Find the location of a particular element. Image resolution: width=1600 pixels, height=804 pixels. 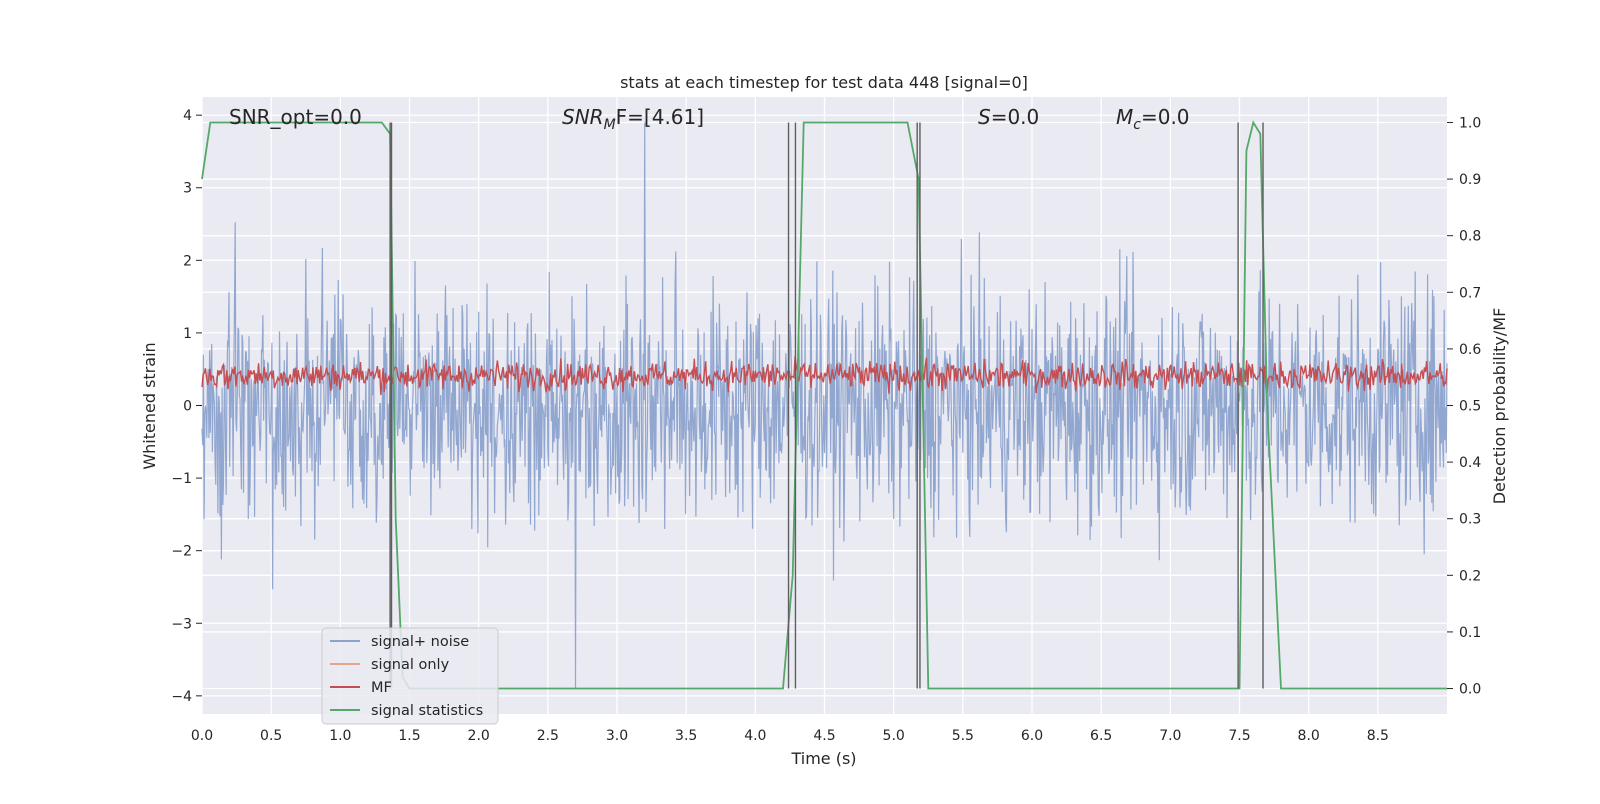

x-tick-label: 6.0 is located at coordinates (1032, 736).